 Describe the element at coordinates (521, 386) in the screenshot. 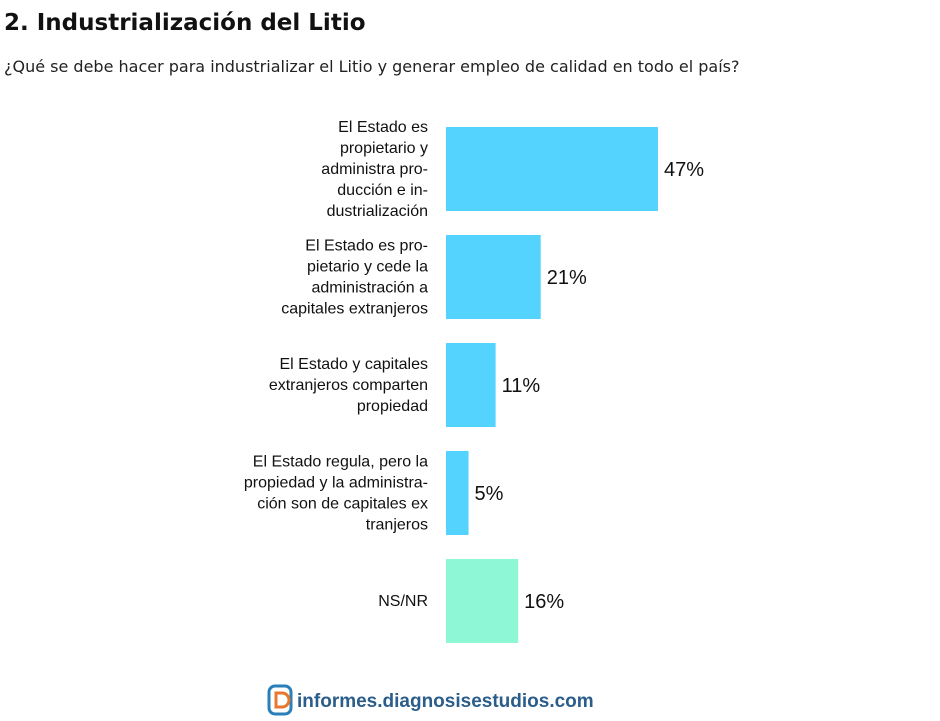

I see `value-label: 11%` at that location.